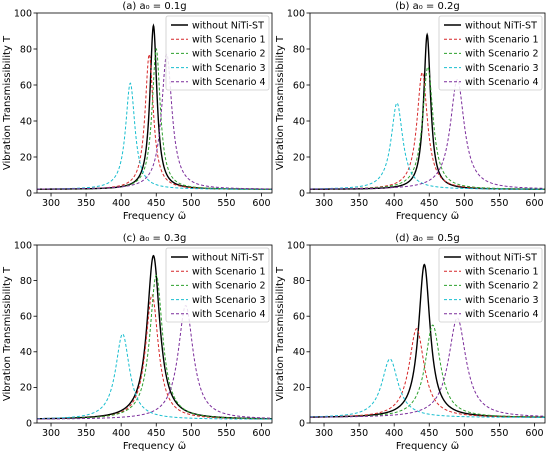  Describe the element at coordinates (427, 238) in the screenshot. I see `panel-title: (d) a₀ = 0.5g` at that location.